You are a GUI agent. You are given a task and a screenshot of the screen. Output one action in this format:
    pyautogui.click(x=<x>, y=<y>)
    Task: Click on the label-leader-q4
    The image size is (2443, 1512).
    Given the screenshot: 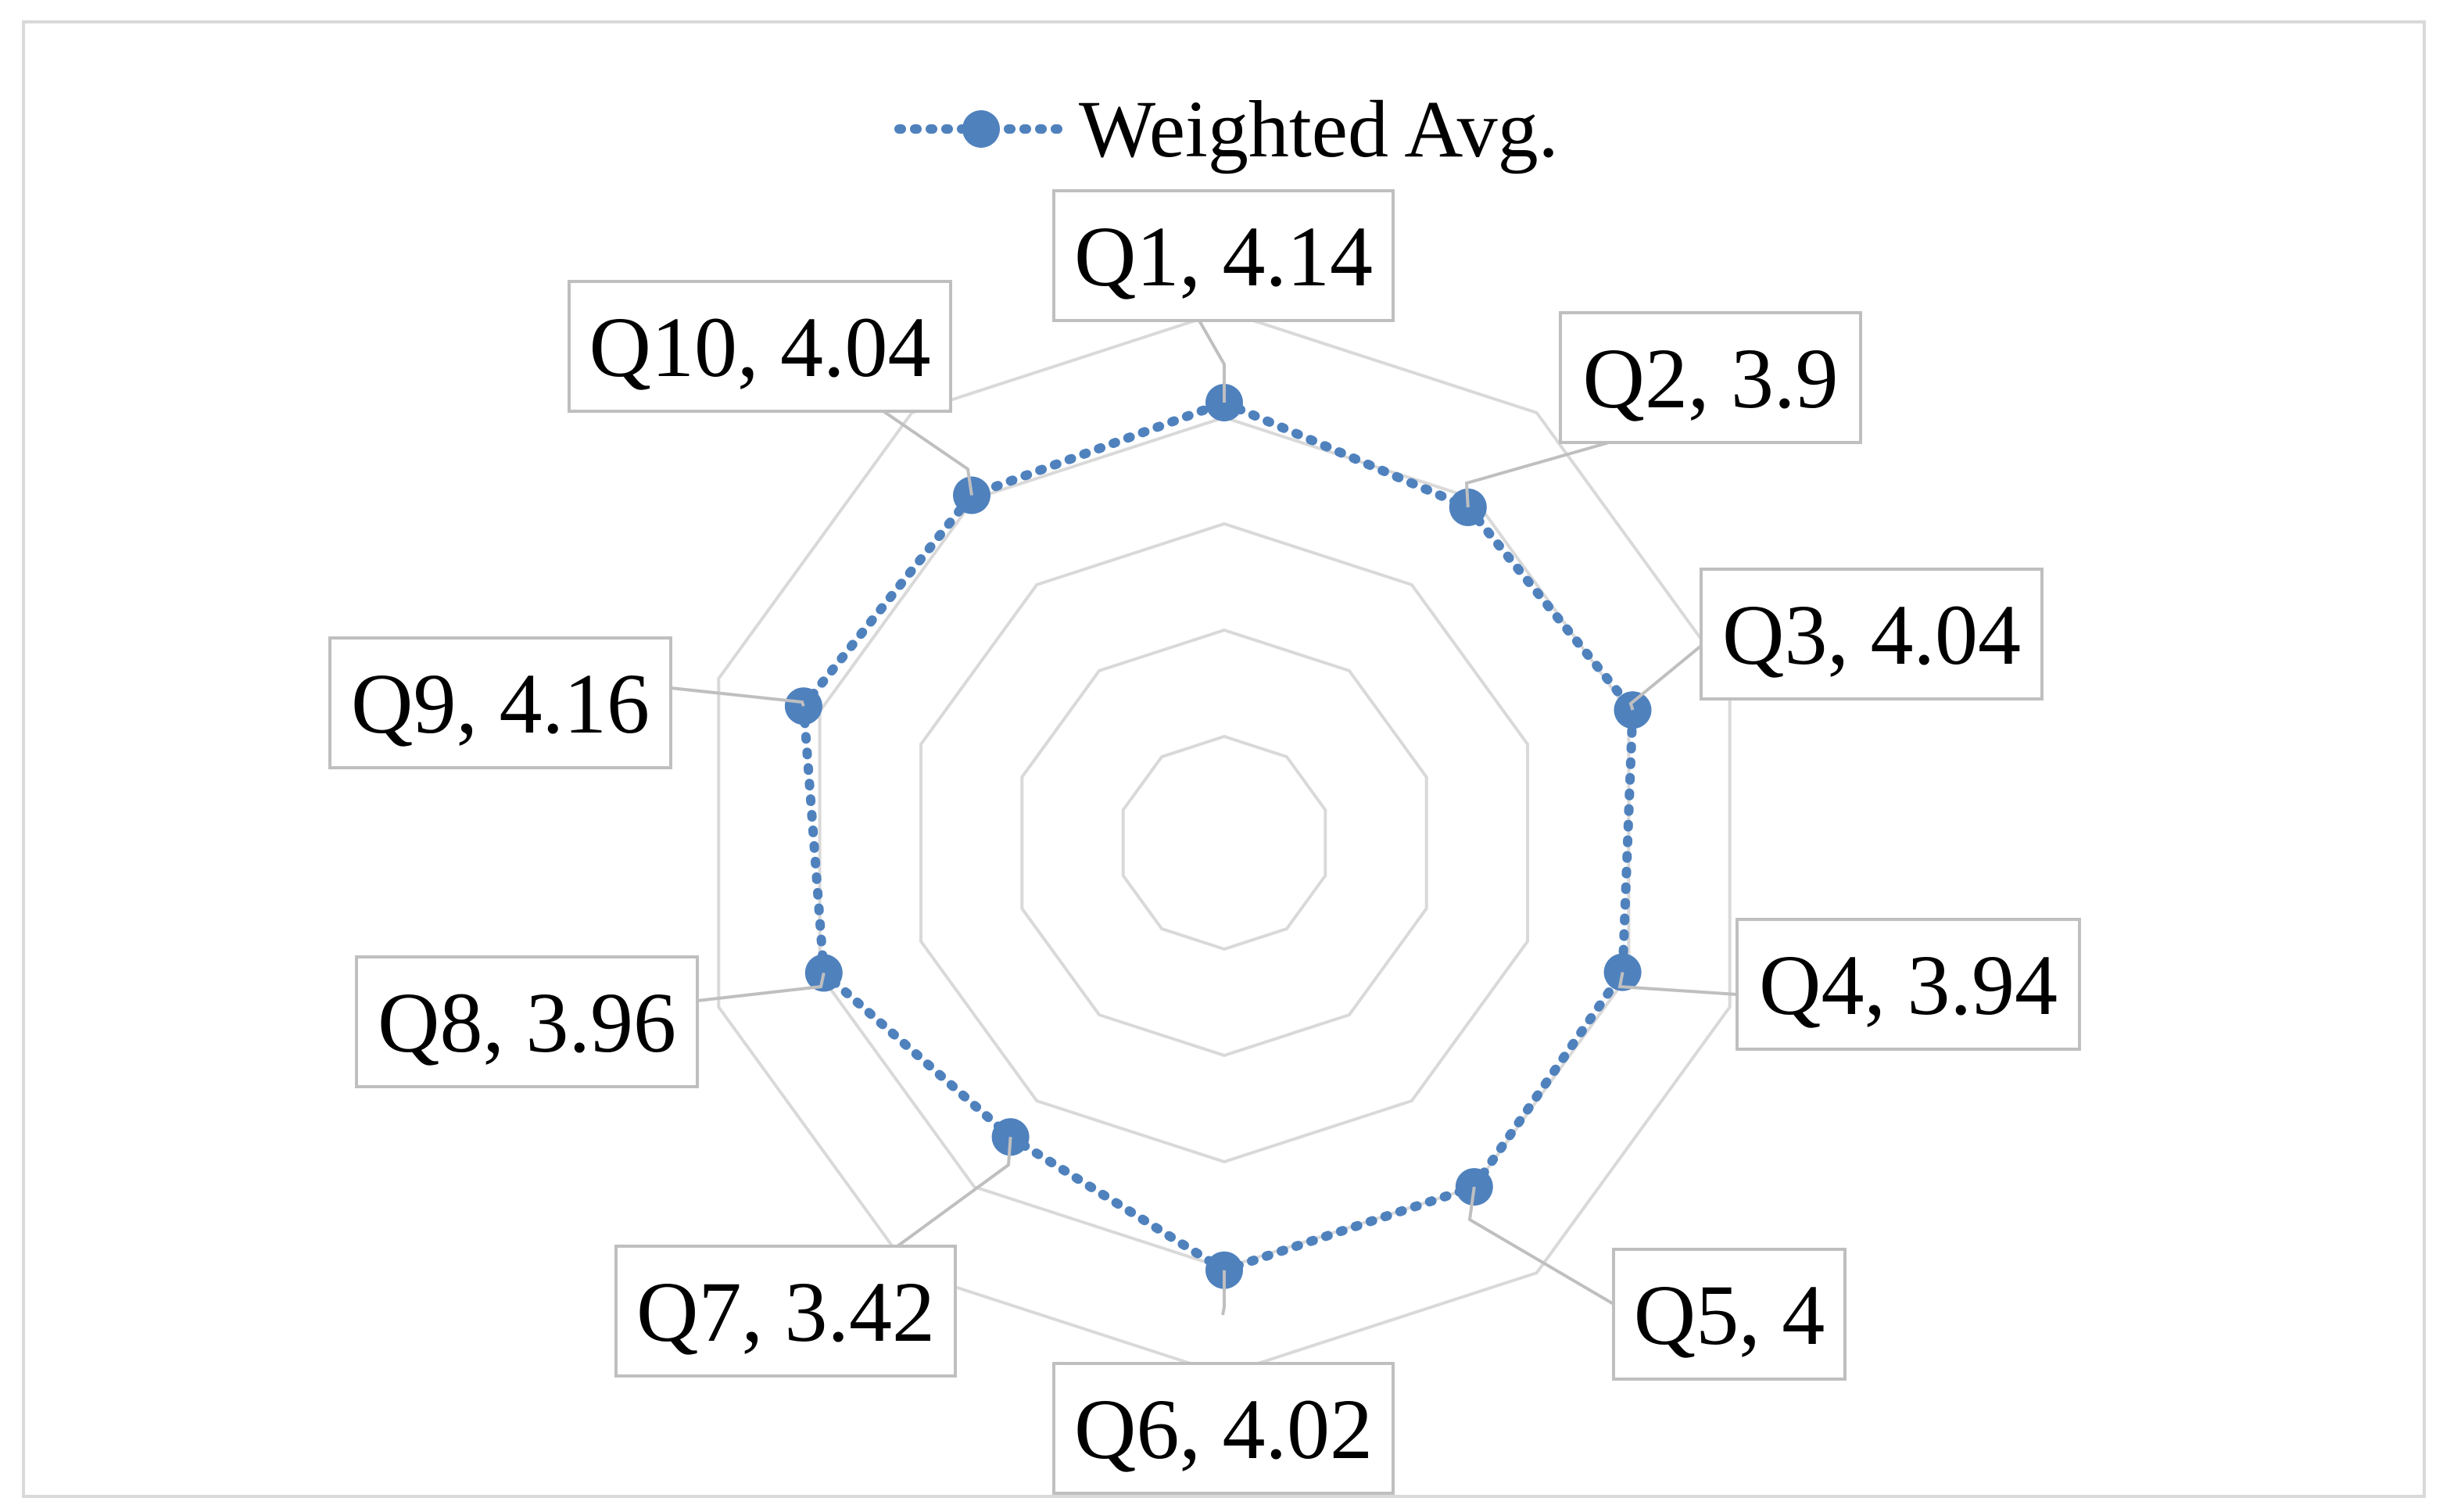 What is the action you would take?
    pyautogui.click(x=1678, y=984)
    